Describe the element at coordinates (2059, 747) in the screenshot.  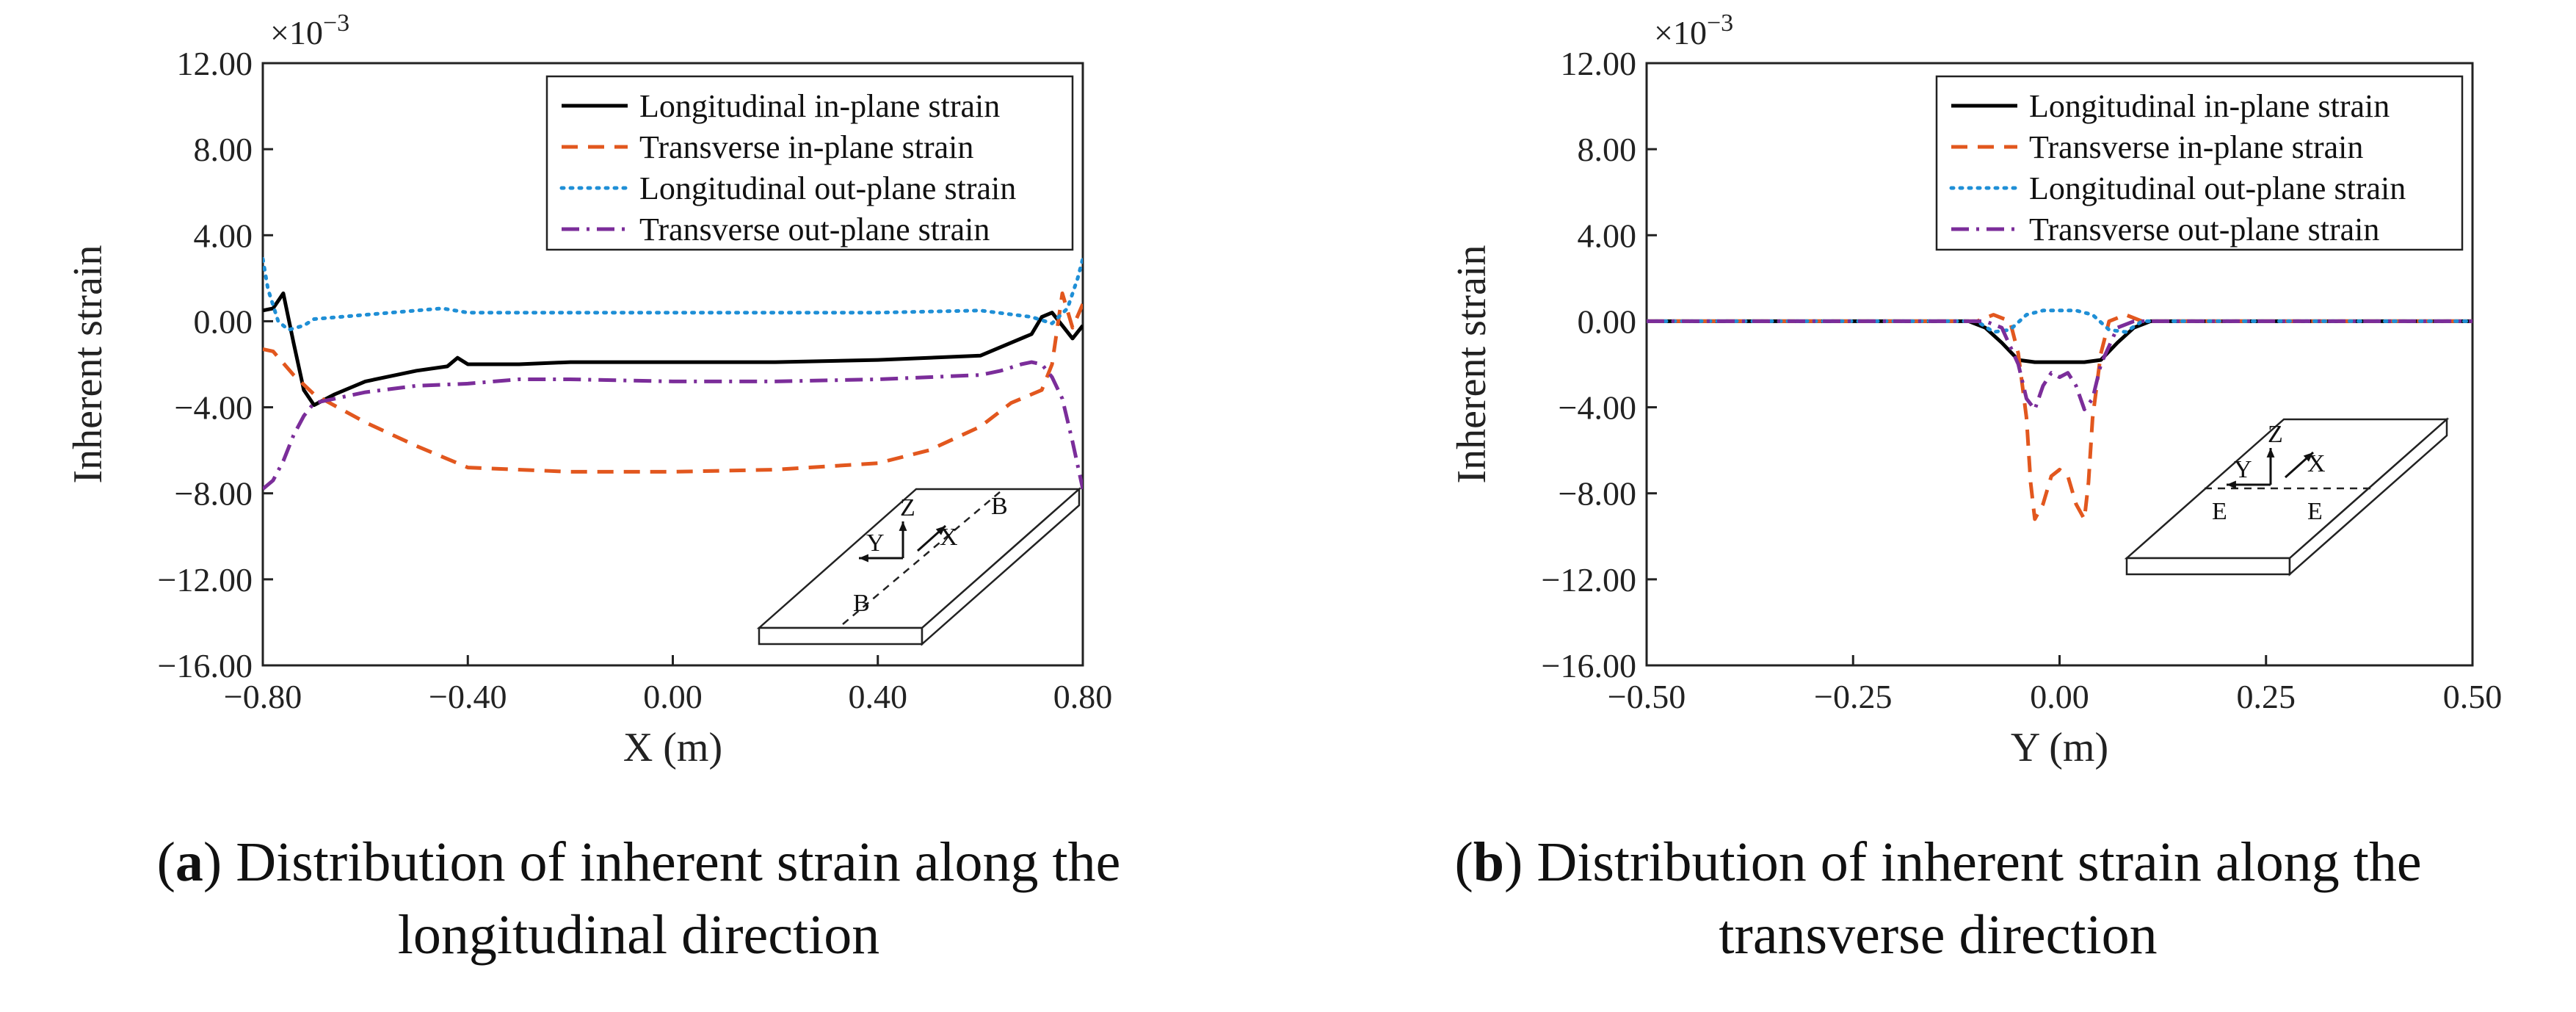
I see `x-axis-label: Y (m)` at that location.